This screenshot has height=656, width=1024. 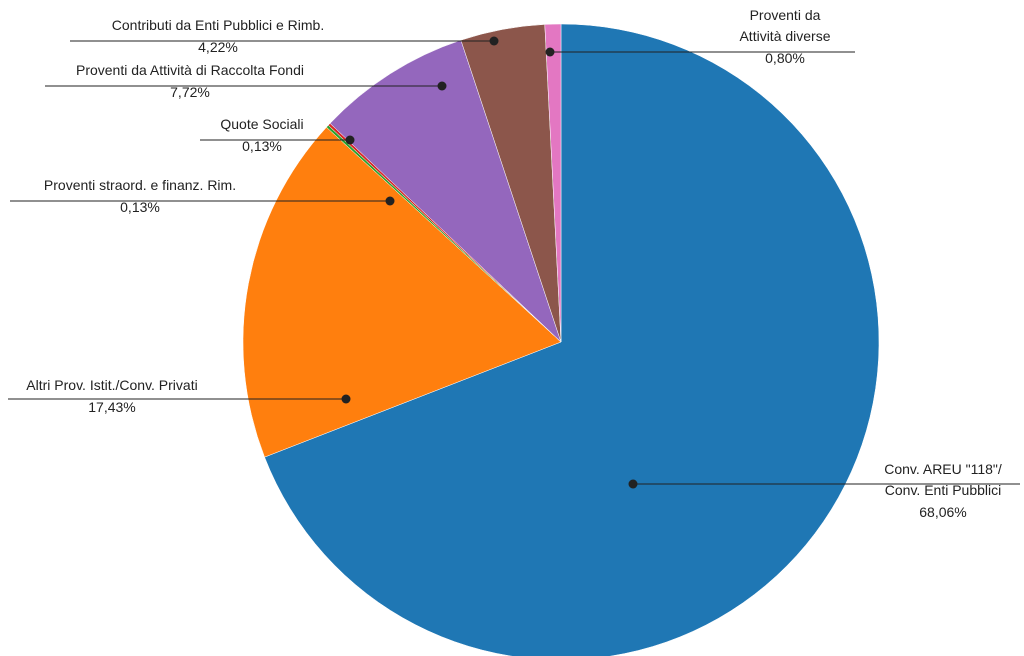 I want to click on value-label: 17,43%, so click(x=111, y=407).